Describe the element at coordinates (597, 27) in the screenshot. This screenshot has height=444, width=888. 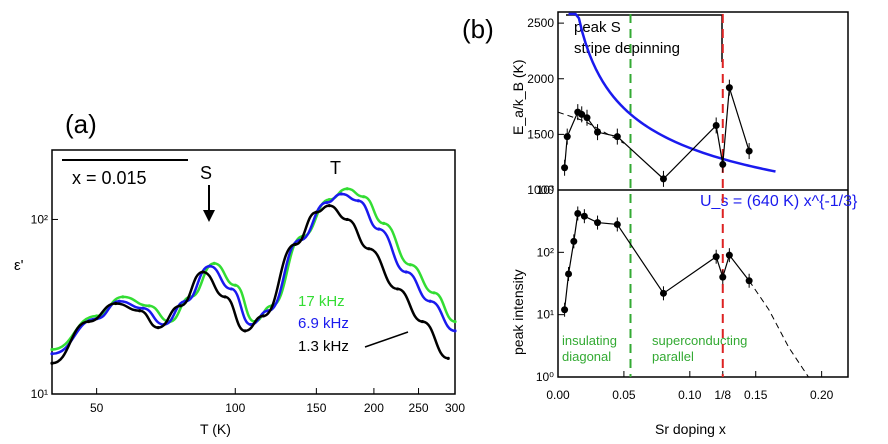
I see `panel-b-legend-line-1: peak S` at that location.